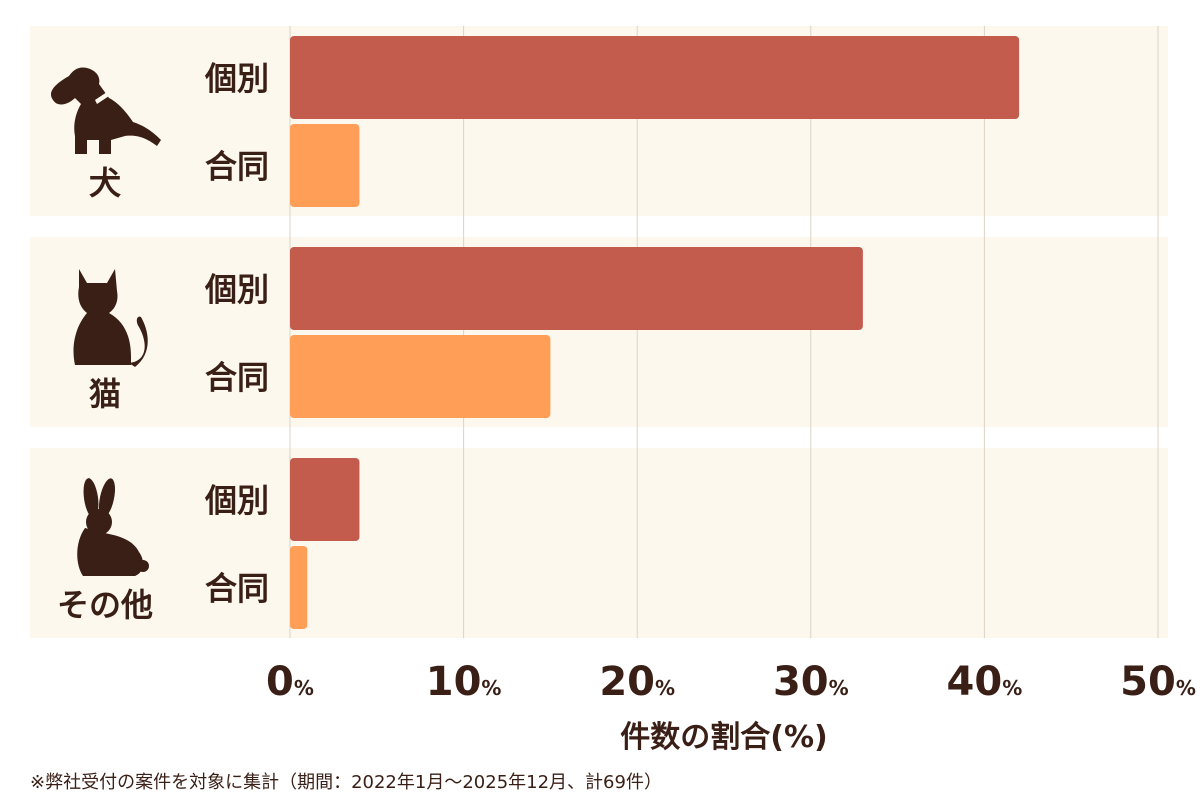 The width and height of the screenshot is (1200, 800). What do you see at coordinates (985, 682) in the screenshot?
I see `x-tick-label: 40%` at bounding box center [985, 682].